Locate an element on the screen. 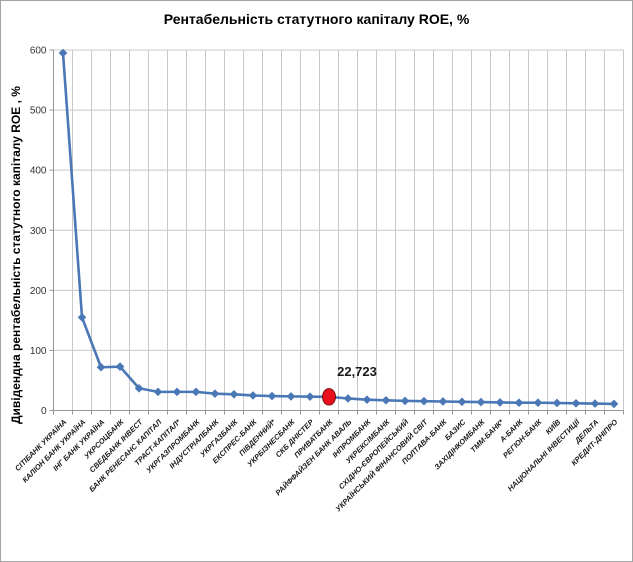 The width and height of the screenshot is (633, 562). highlight-value-label: 22,723 is located at coordinates (357, 371).